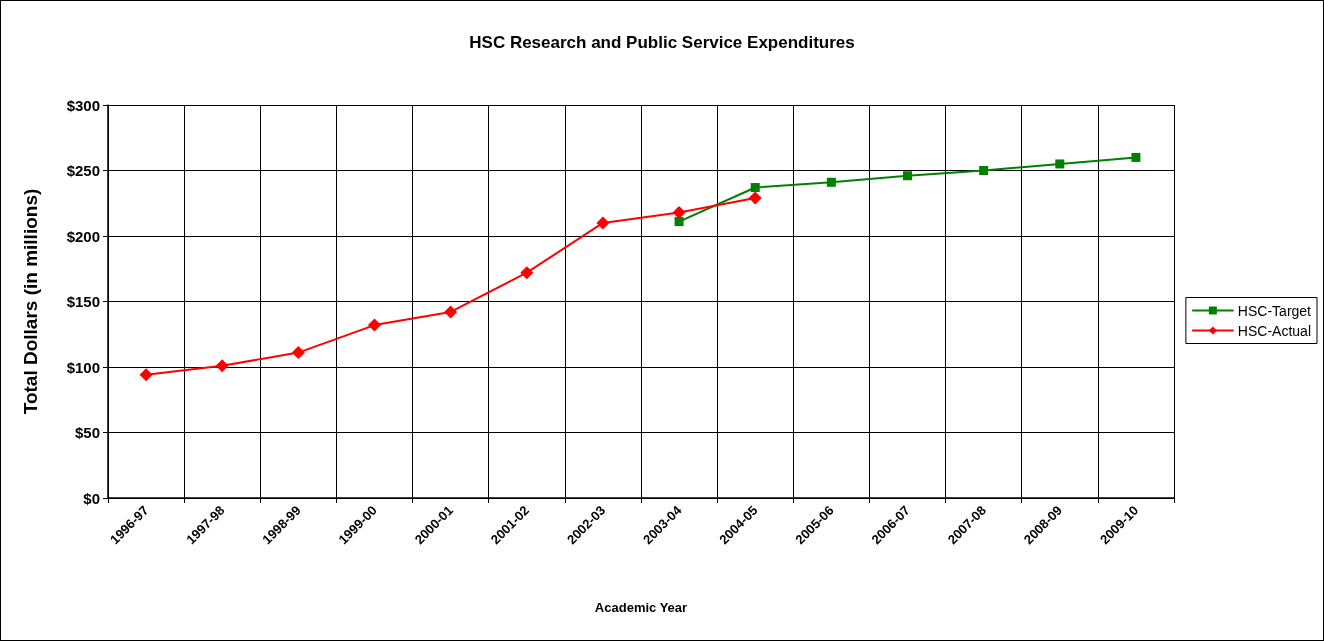 The height and width of the screenshot is (641, 1324). I want to click on y-tick-label: $50, so click(87, 432).